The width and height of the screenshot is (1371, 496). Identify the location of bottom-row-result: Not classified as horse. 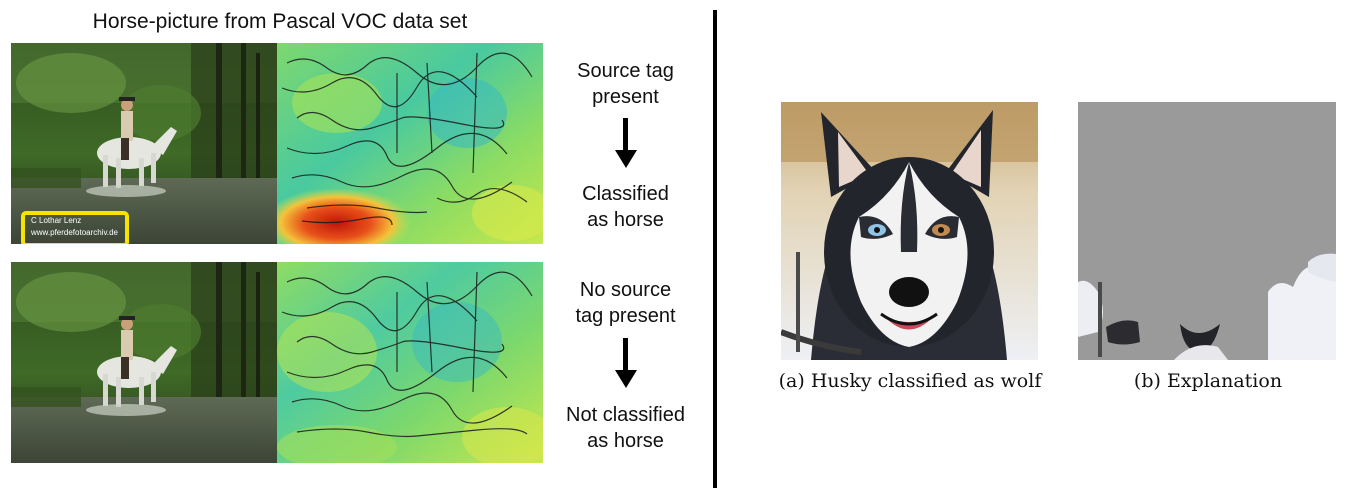
(625, 428).